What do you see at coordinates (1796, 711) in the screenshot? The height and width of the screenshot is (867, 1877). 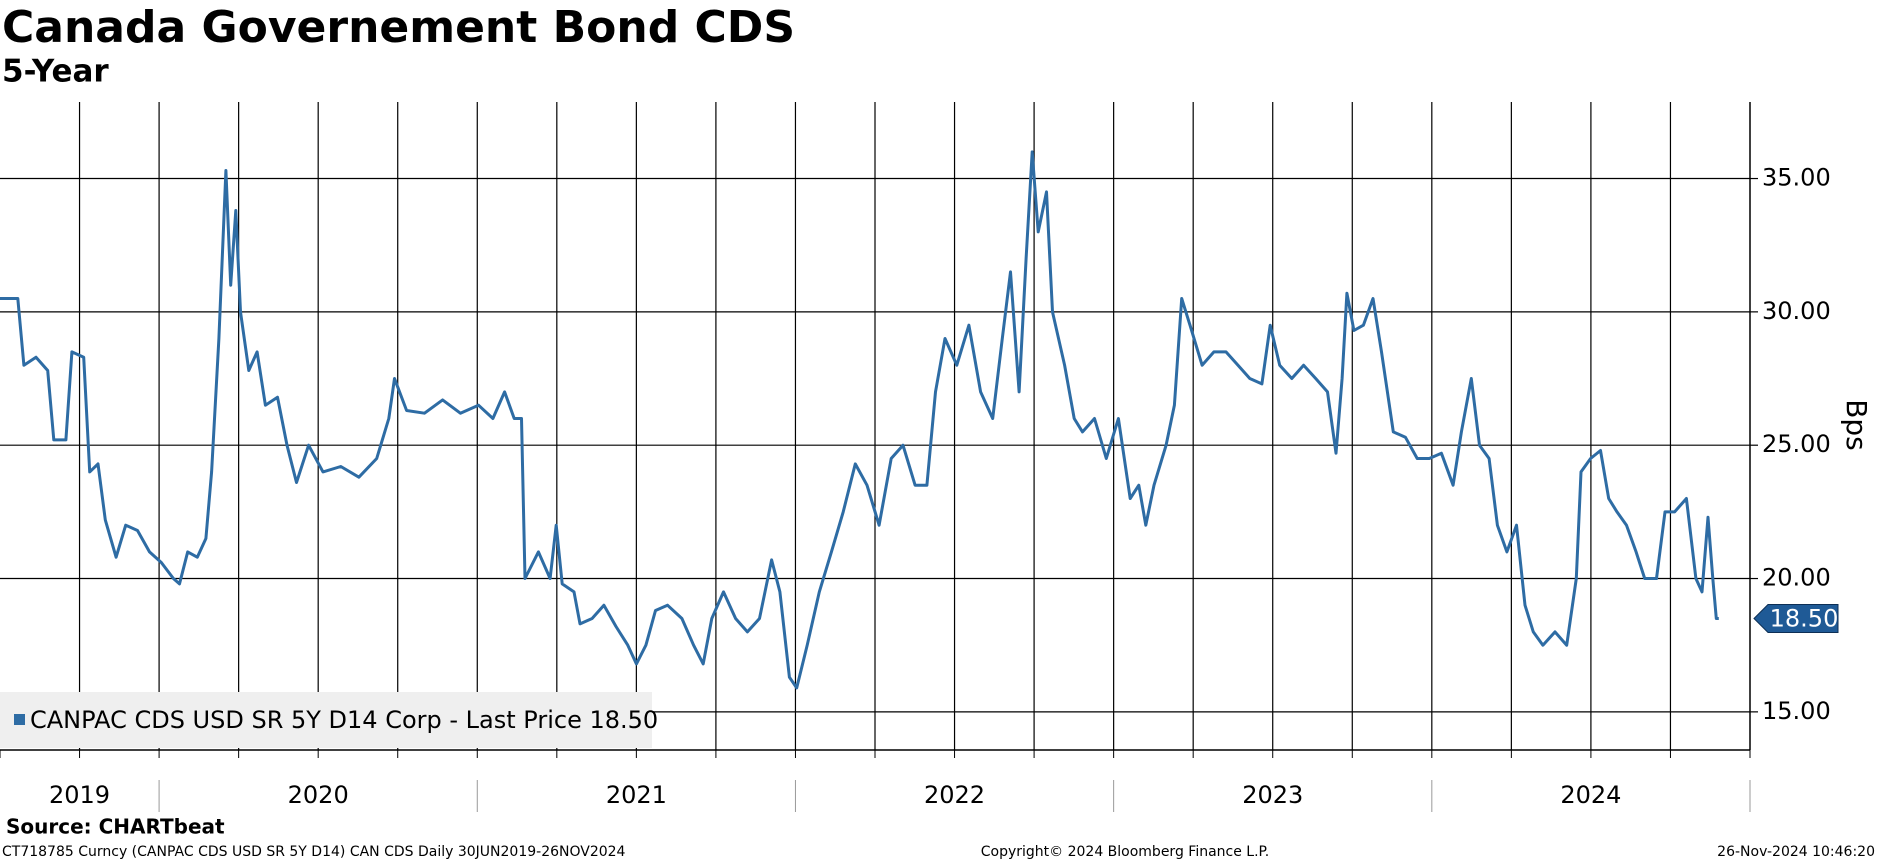 I see `y-tick-label: 15.00` at bounding box center [1796, 711].